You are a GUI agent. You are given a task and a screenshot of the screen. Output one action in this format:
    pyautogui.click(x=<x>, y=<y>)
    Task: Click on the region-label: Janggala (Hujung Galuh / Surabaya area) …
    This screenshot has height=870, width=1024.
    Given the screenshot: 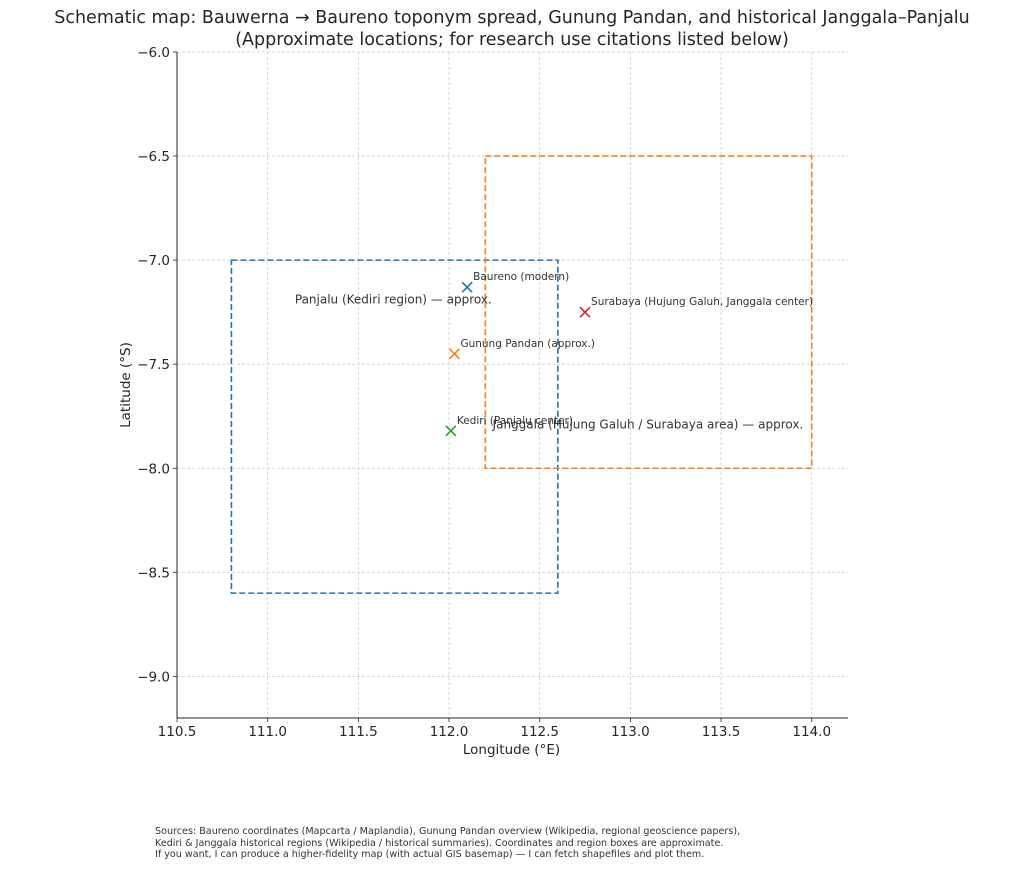 What is the action you would take?
    pyautogui.click(x=648, y=425)
    